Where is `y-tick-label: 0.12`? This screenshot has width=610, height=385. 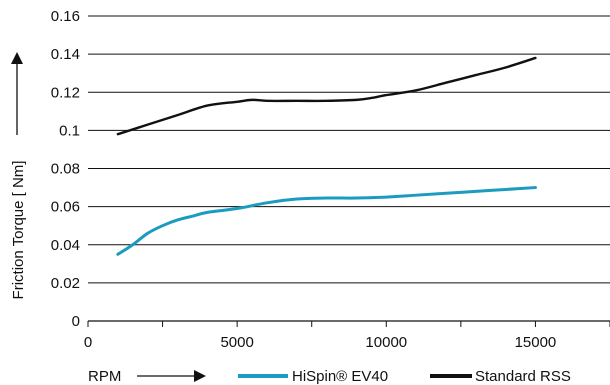 y-tick-label: 0.12 is located at coordinates (65, 92).